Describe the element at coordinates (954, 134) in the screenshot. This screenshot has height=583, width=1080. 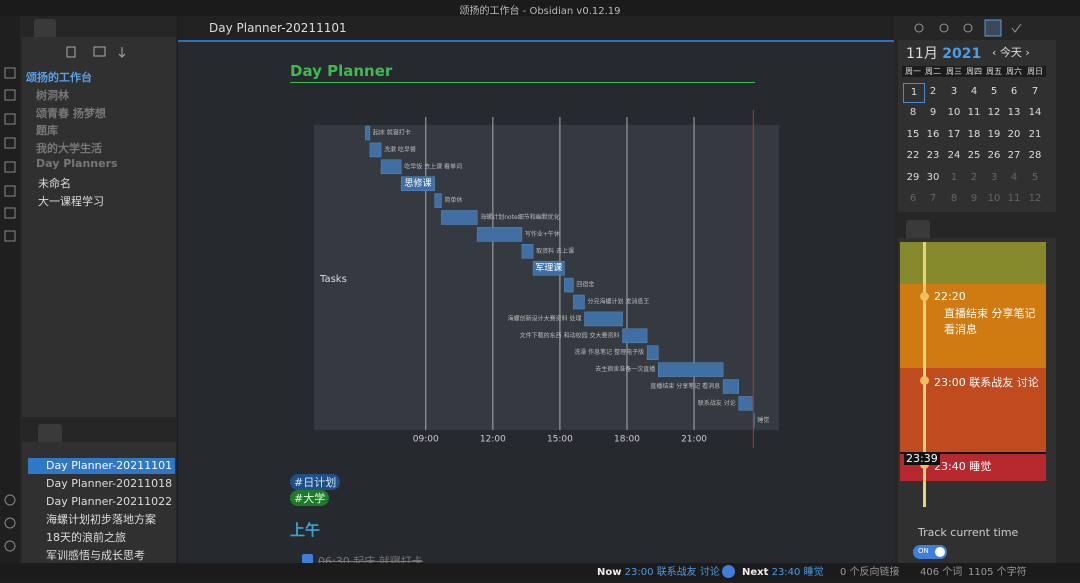
I see `day: 17` at that location.